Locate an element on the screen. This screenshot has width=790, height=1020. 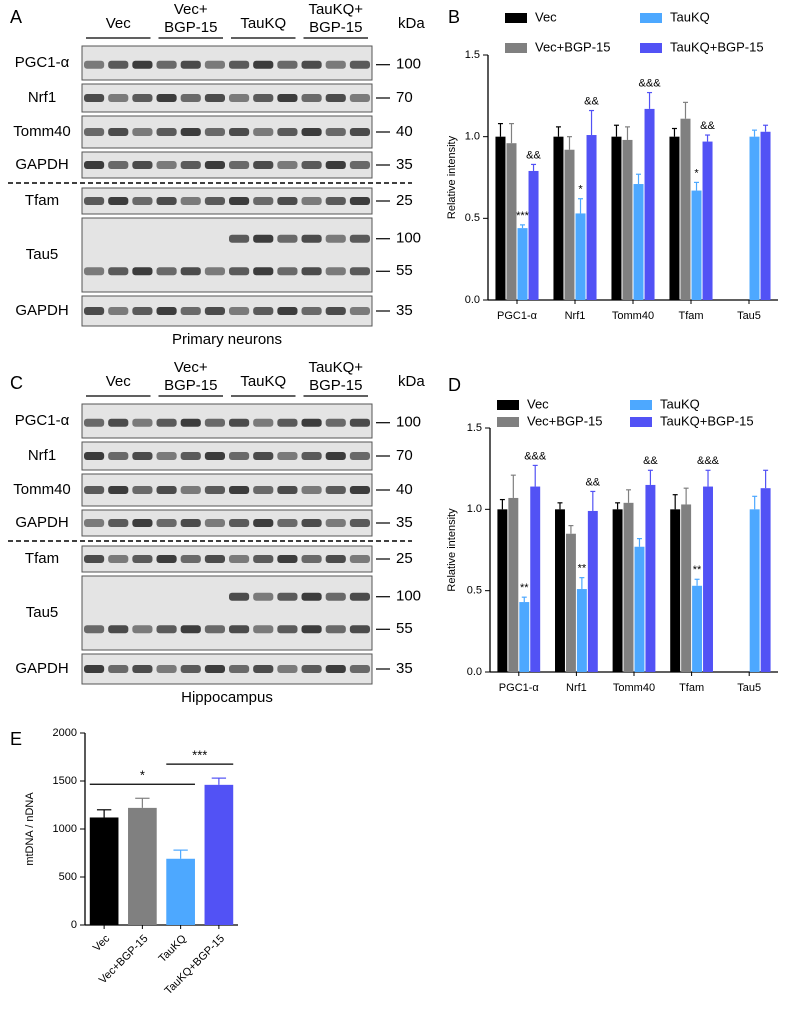
x-tick-label: Tomm40 is located at coordinates (633, 316).